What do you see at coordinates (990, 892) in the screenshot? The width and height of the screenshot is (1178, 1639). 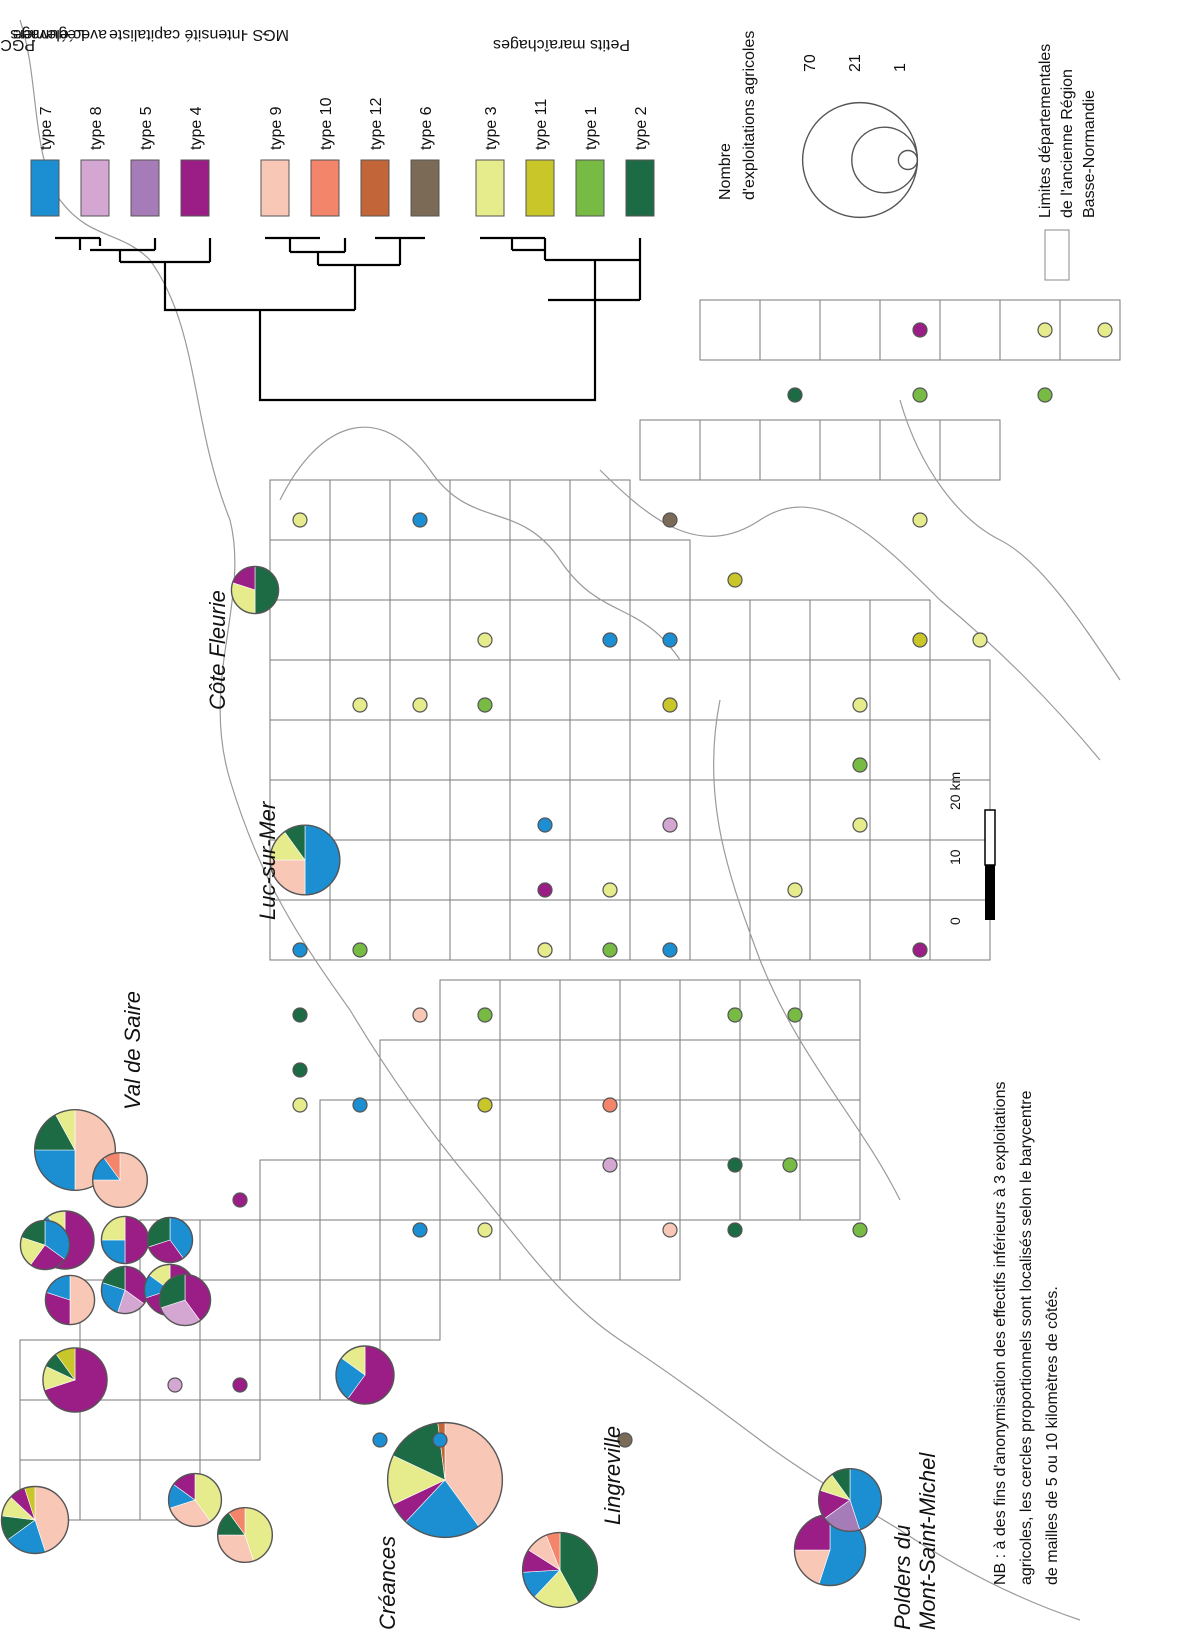 I see `scale-bar-black` at bounding box center [990, 892].